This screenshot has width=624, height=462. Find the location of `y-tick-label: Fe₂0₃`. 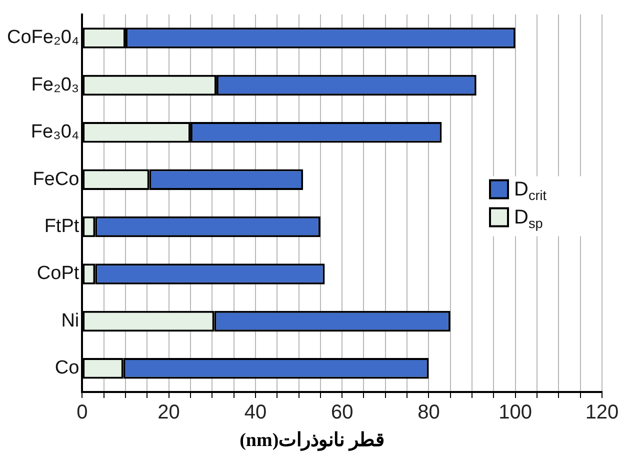

y-tick-label: Fe₂0₃ is located at coordinates (55, 85).